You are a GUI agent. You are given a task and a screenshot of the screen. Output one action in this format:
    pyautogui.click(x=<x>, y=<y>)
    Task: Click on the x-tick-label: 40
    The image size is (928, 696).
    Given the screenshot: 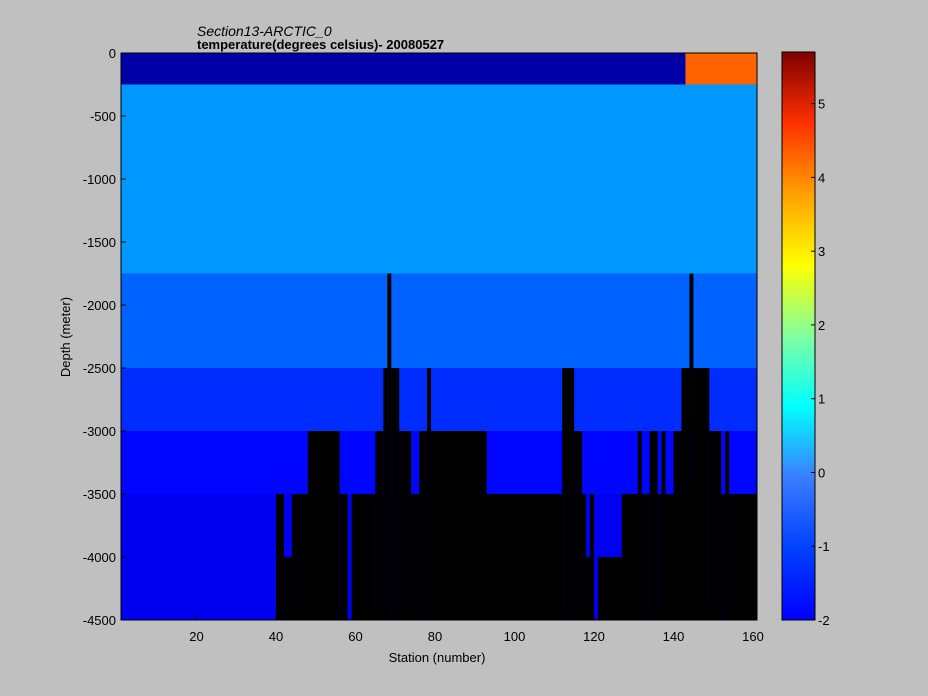 What is the action you would take?
    pyautogui.click(x=276, y=636)
    